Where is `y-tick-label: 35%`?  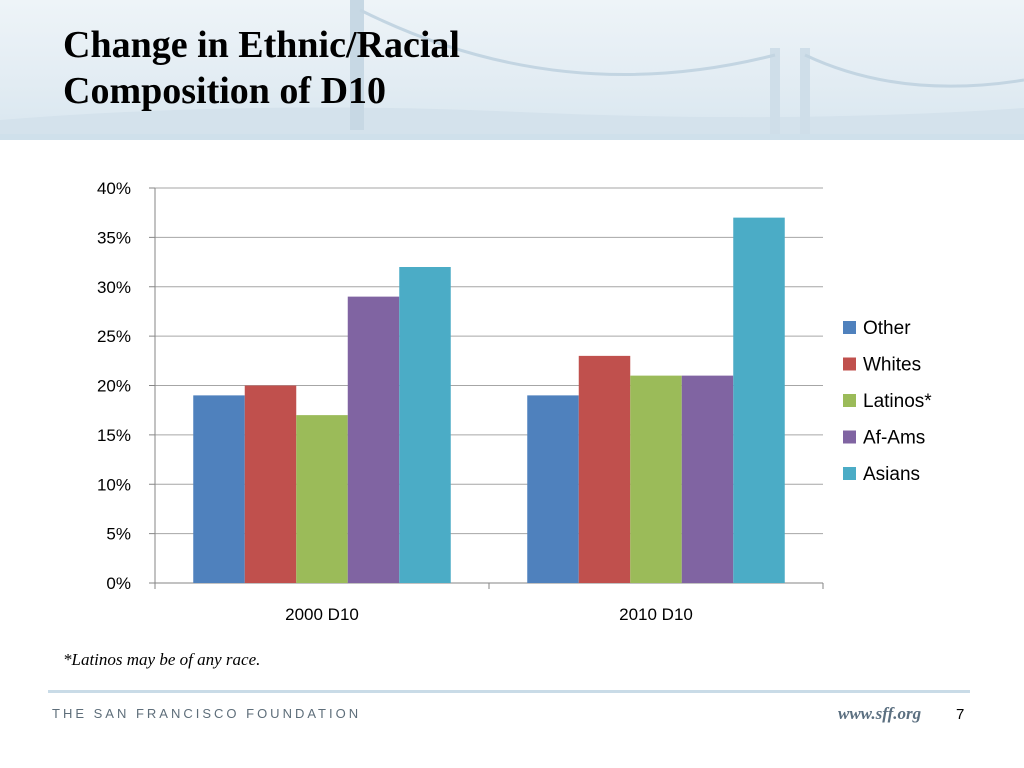
y-tick-label: 35% is located at coordinates (114, 237).